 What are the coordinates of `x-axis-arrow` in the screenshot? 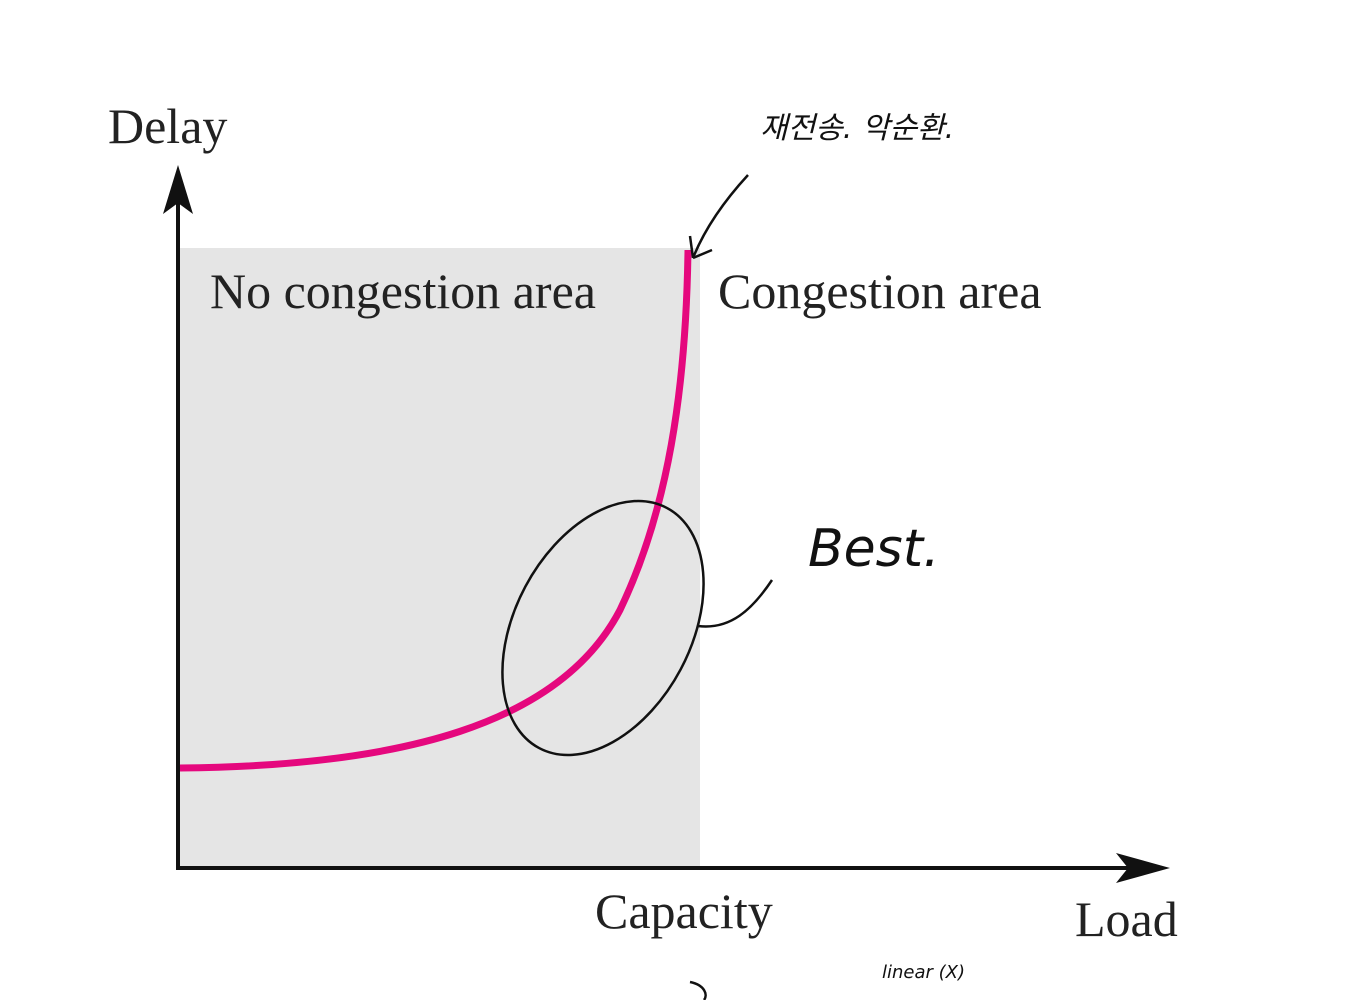 It's located at (1143, 868).